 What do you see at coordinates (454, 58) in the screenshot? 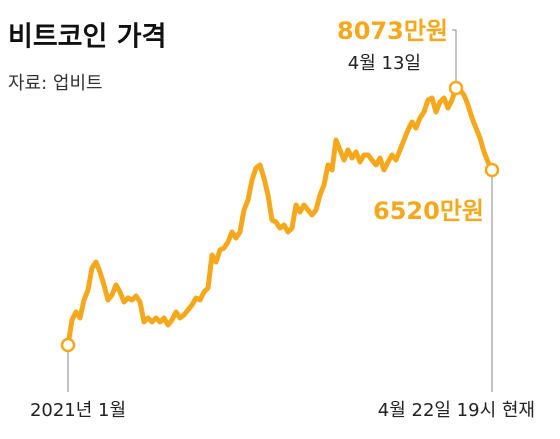
I see `leader-line` at bounding box center [454, 58].